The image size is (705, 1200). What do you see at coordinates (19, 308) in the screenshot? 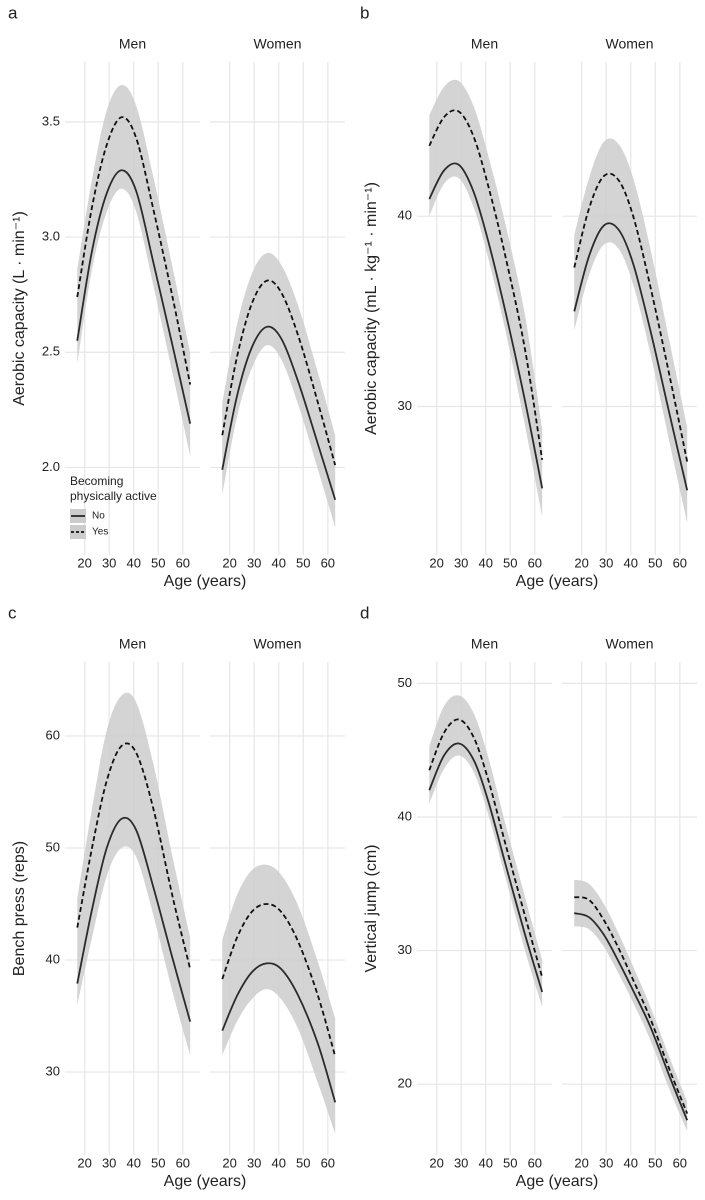
I see `y-axis-label: Aerobic capacity (L · min⁻¹)` at bounding box center [19, 308].